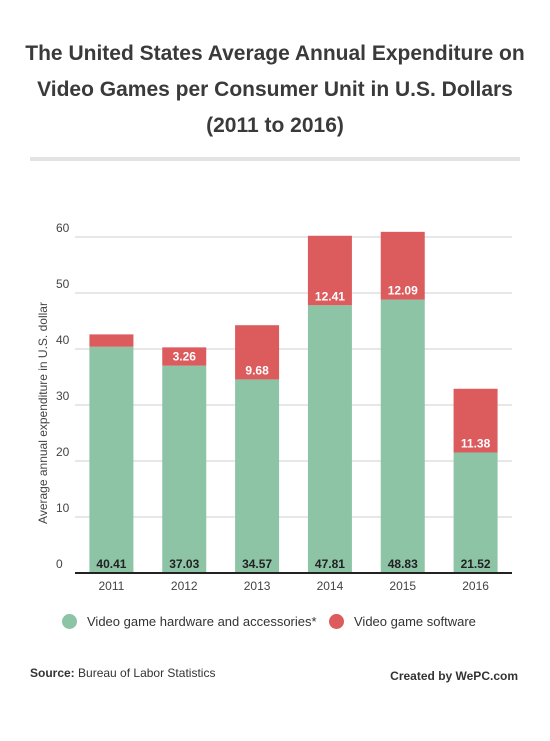 The image size is (550, 741). I want to click on data-label-software: 12.09, so click(403, 291).